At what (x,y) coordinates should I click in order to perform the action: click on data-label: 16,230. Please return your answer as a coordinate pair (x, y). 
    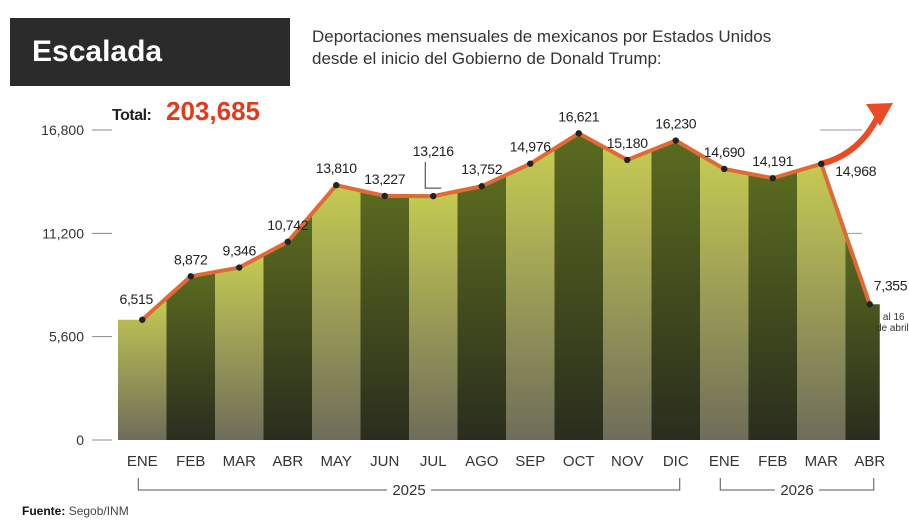
    Looking at the image, I should click on (676, 124).